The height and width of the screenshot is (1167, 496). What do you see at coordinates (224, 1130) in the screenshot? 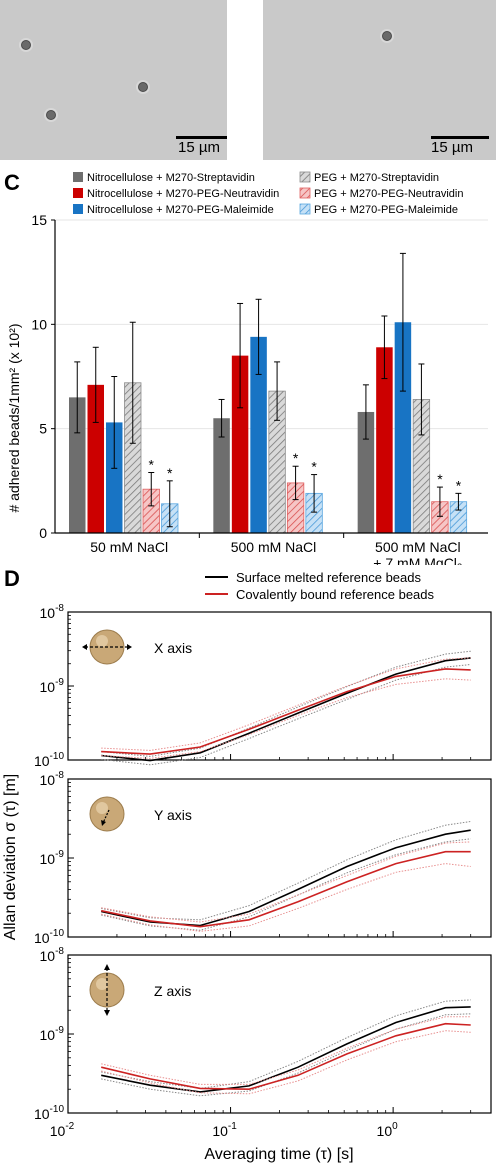
I see `x-tick-label: 10⁻¹` at bounding box center [224, 1130].